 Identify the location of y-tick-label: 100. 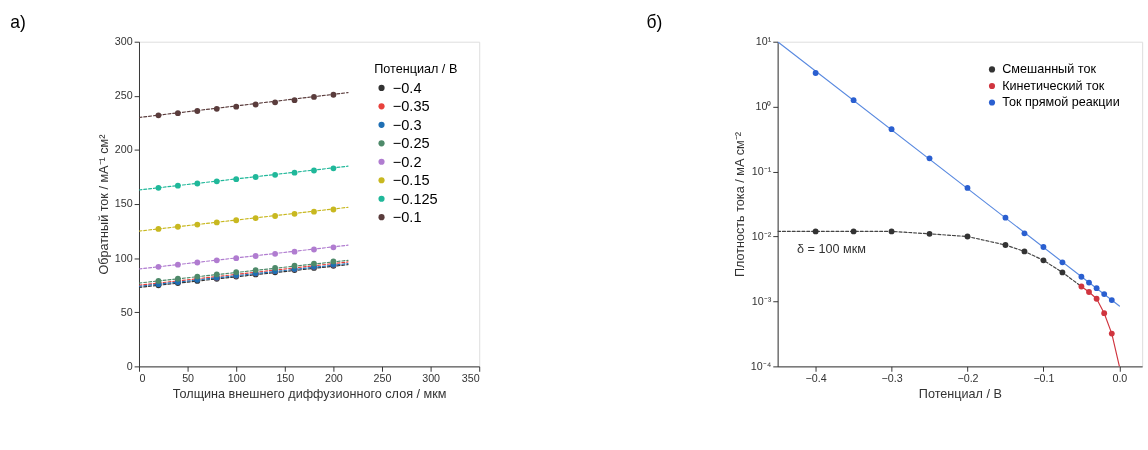
(123, 257).